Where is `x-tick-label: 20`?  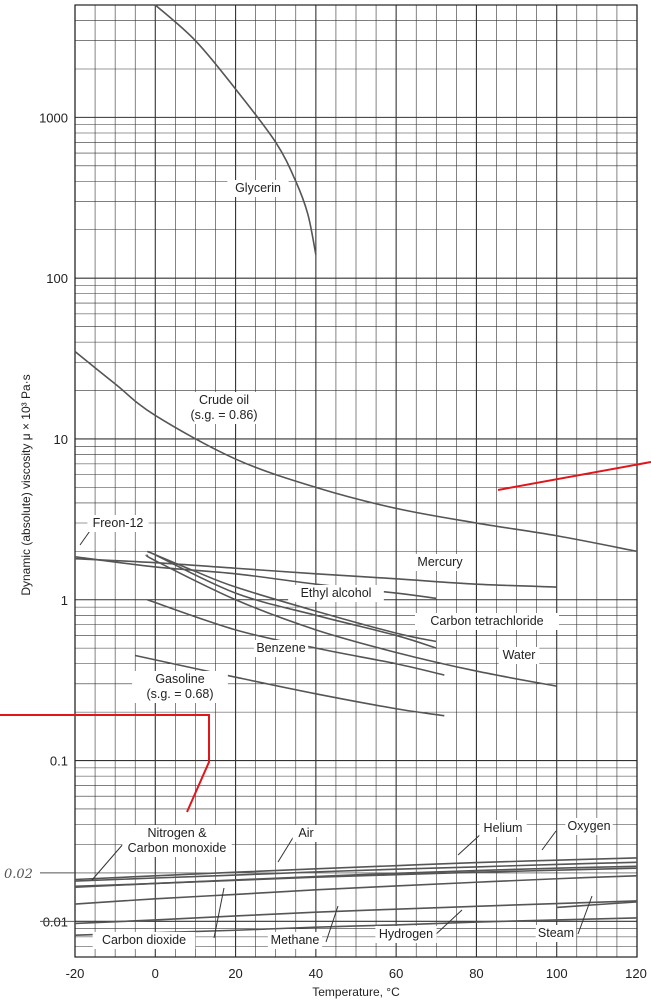 x-tick-label: 20 is located at coordinates (235, 973).